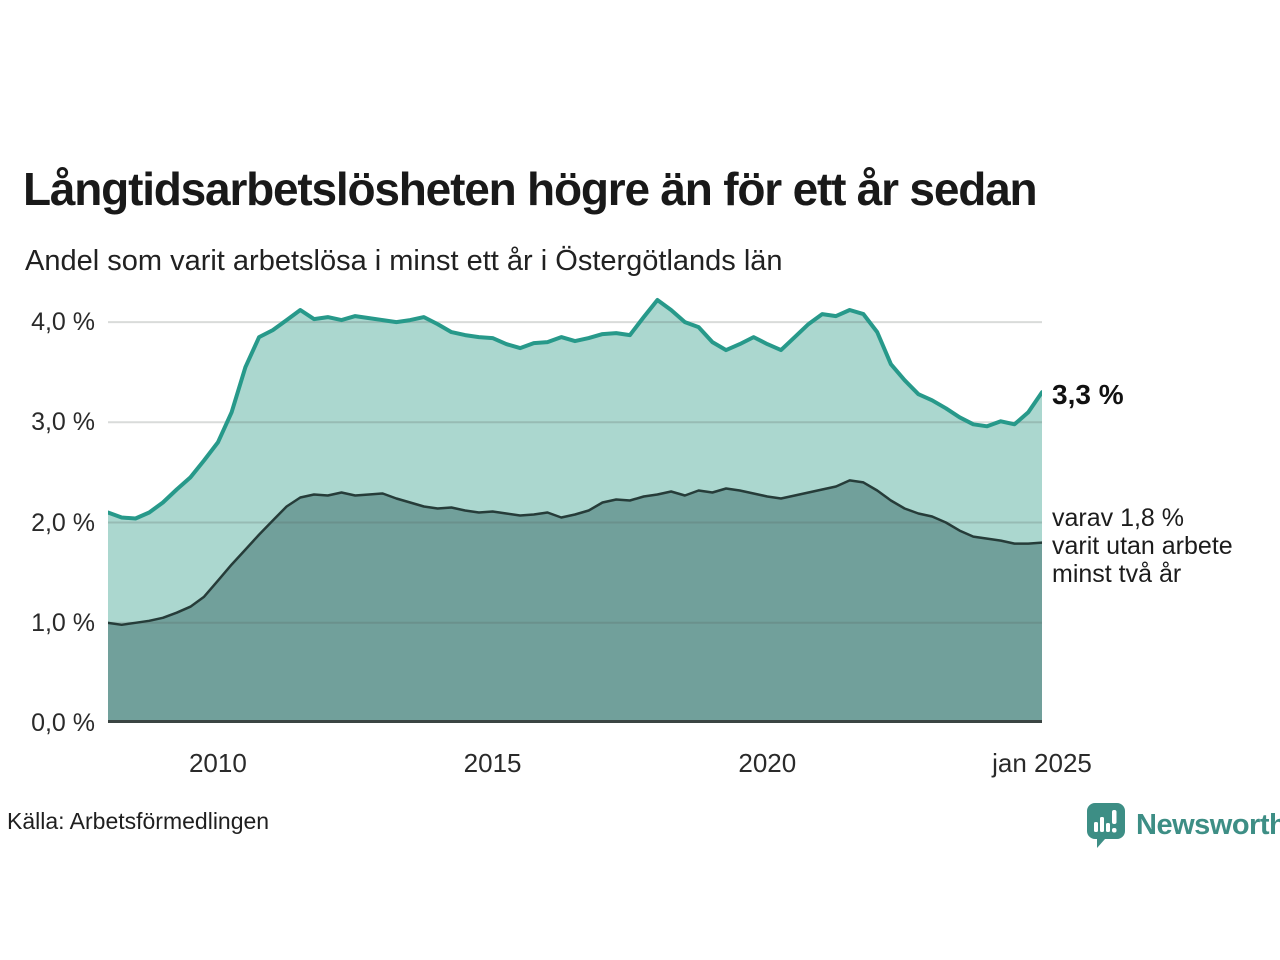 The image size is (1280, 960). I want to click on y-axis-label: 4,0 %, so click(63, 322).